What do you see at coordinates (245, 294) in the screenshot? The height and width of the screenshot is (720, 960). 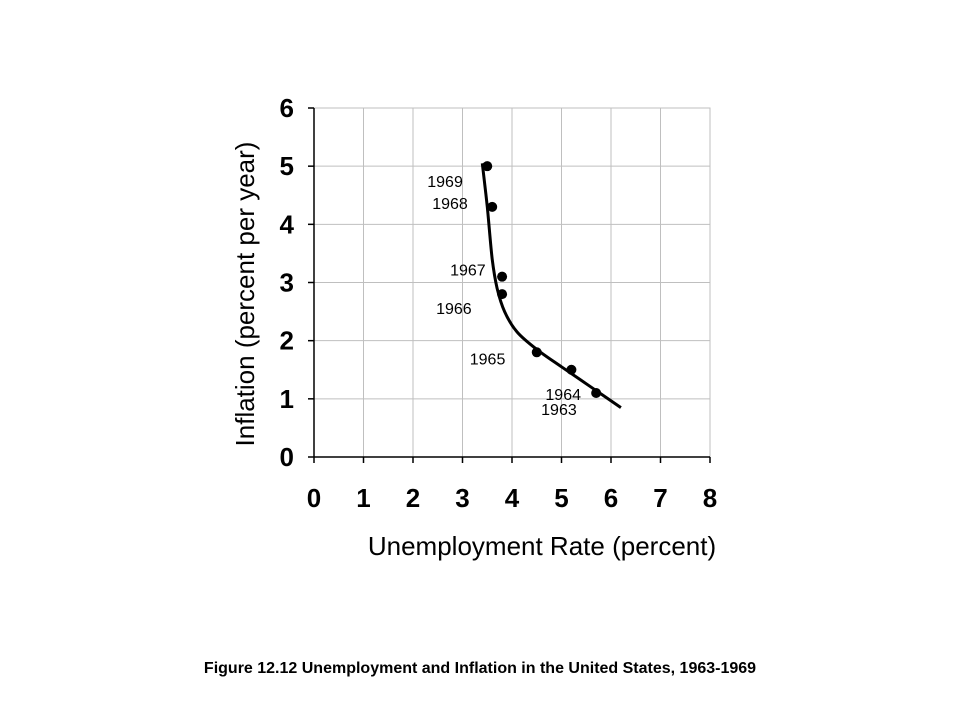 I see `y-axis-title: Inflation (percent per year)` at bounding box center [245, 294].